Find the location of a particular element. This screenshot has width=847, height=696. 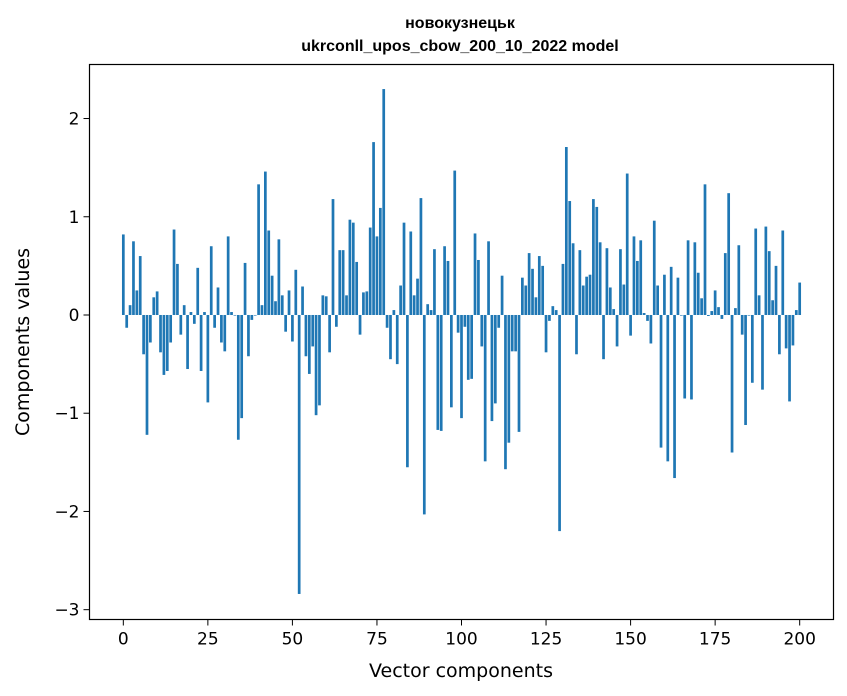

y-tick-label: −2 is located at coordinates (66, 512).